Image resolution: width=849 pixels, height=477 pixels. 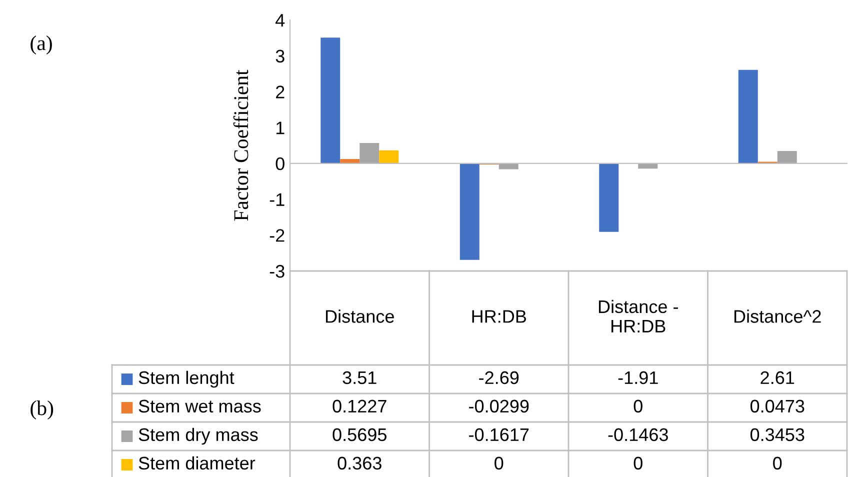 I want to click on text: (a), so click(x=41, y=45).